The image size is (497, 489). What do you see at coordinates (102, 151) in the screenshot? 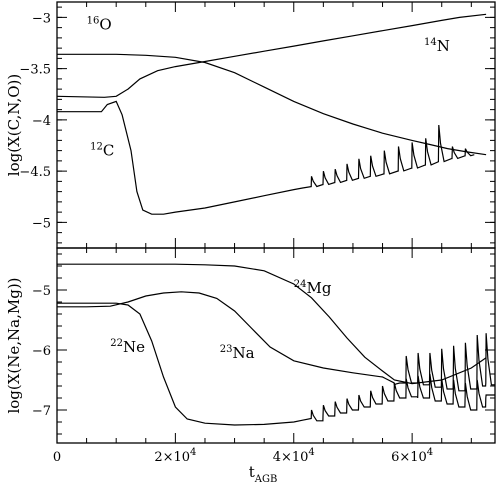
I see `annotation-c: 12C` at bounding box center [102, 151].